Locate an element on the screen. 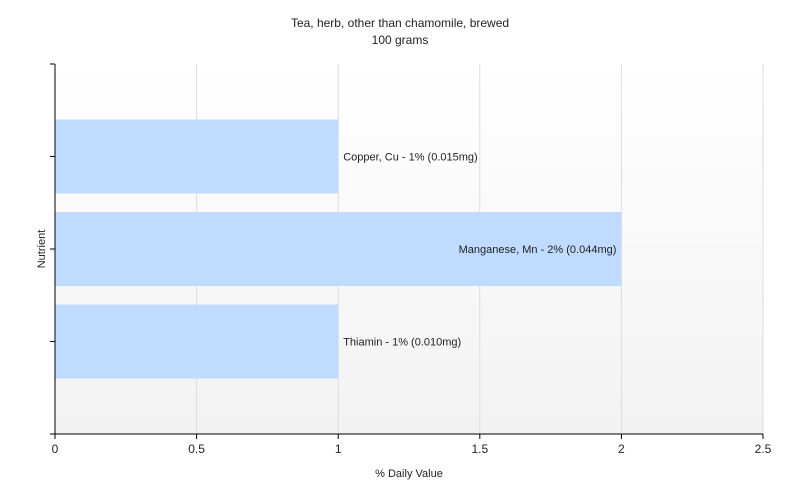 The height and width of the screenshot is (500, 800). x-tick-label: 1.5 is located at coordinates (479, 449).